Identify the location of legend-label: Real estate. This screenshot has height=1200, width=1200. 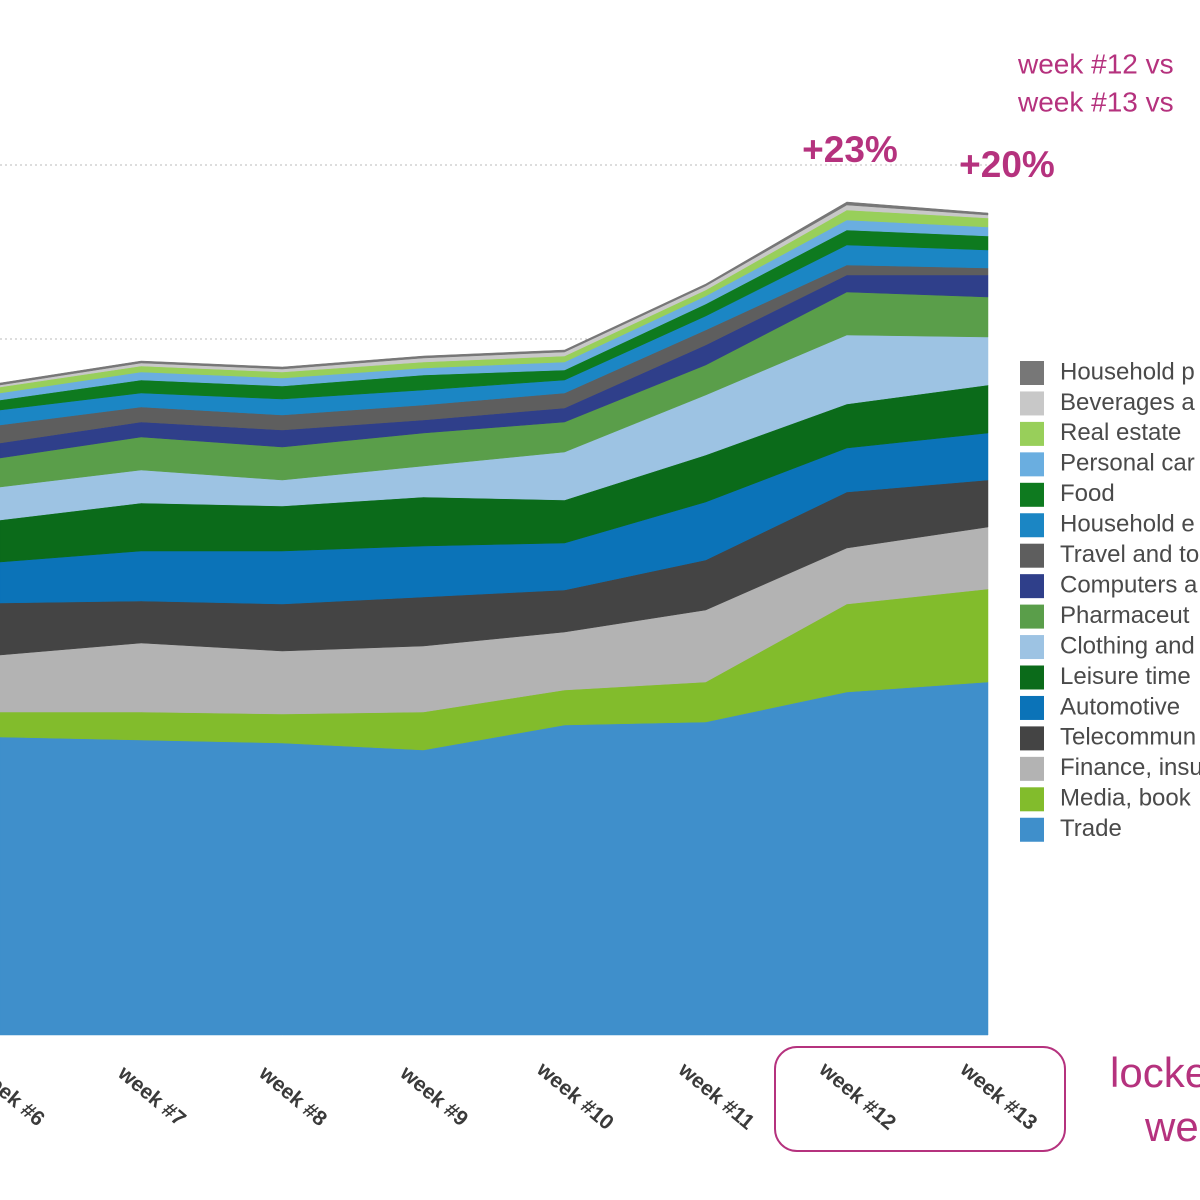
(1120, 432).